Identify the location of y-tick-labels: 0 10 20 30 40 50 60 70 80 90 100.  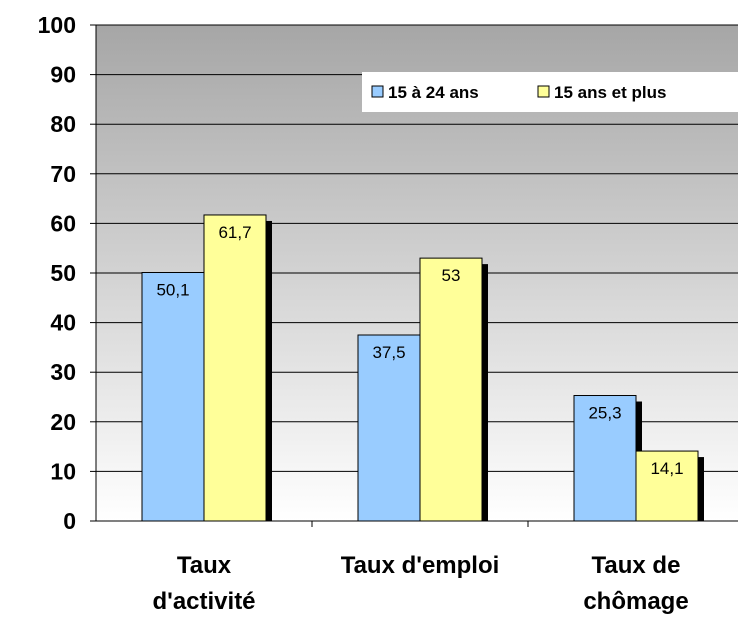
(57, 273).